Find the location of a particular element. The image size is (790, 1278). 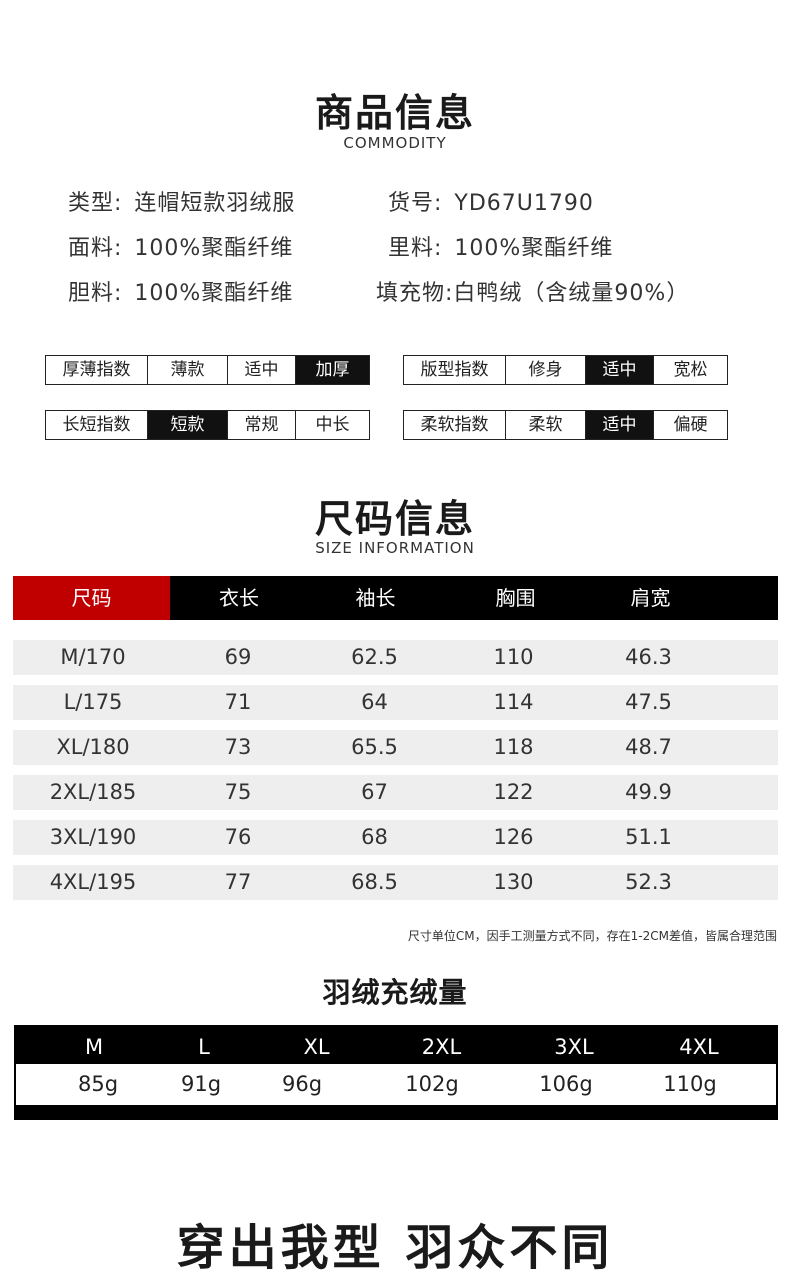

cell-length: 75 is located at coordinates (238, 792).